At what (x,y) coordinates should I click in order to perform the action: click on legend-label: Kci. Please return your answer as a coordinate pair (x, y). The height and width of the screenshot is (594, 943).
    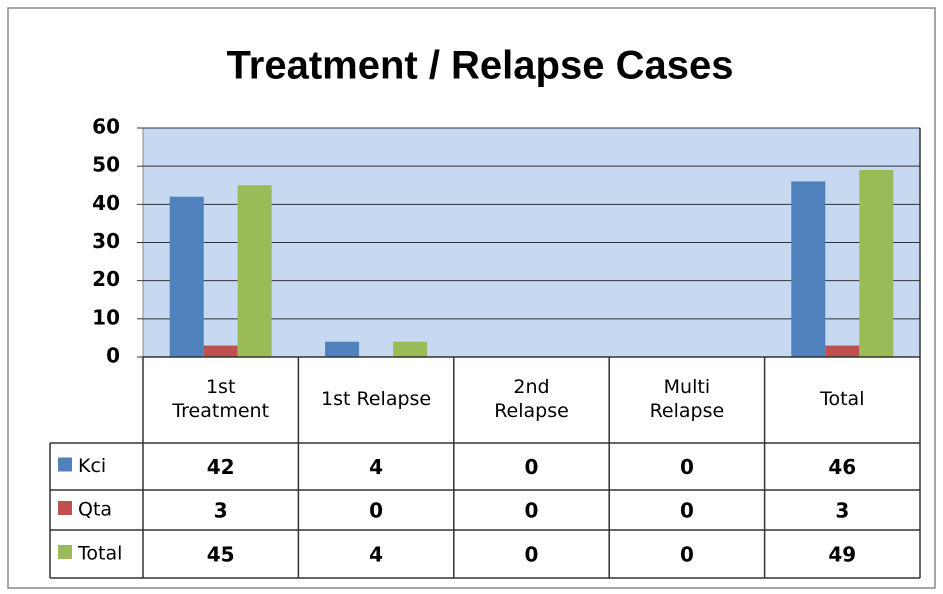
    Looking at the image, I should click on (92, 466).